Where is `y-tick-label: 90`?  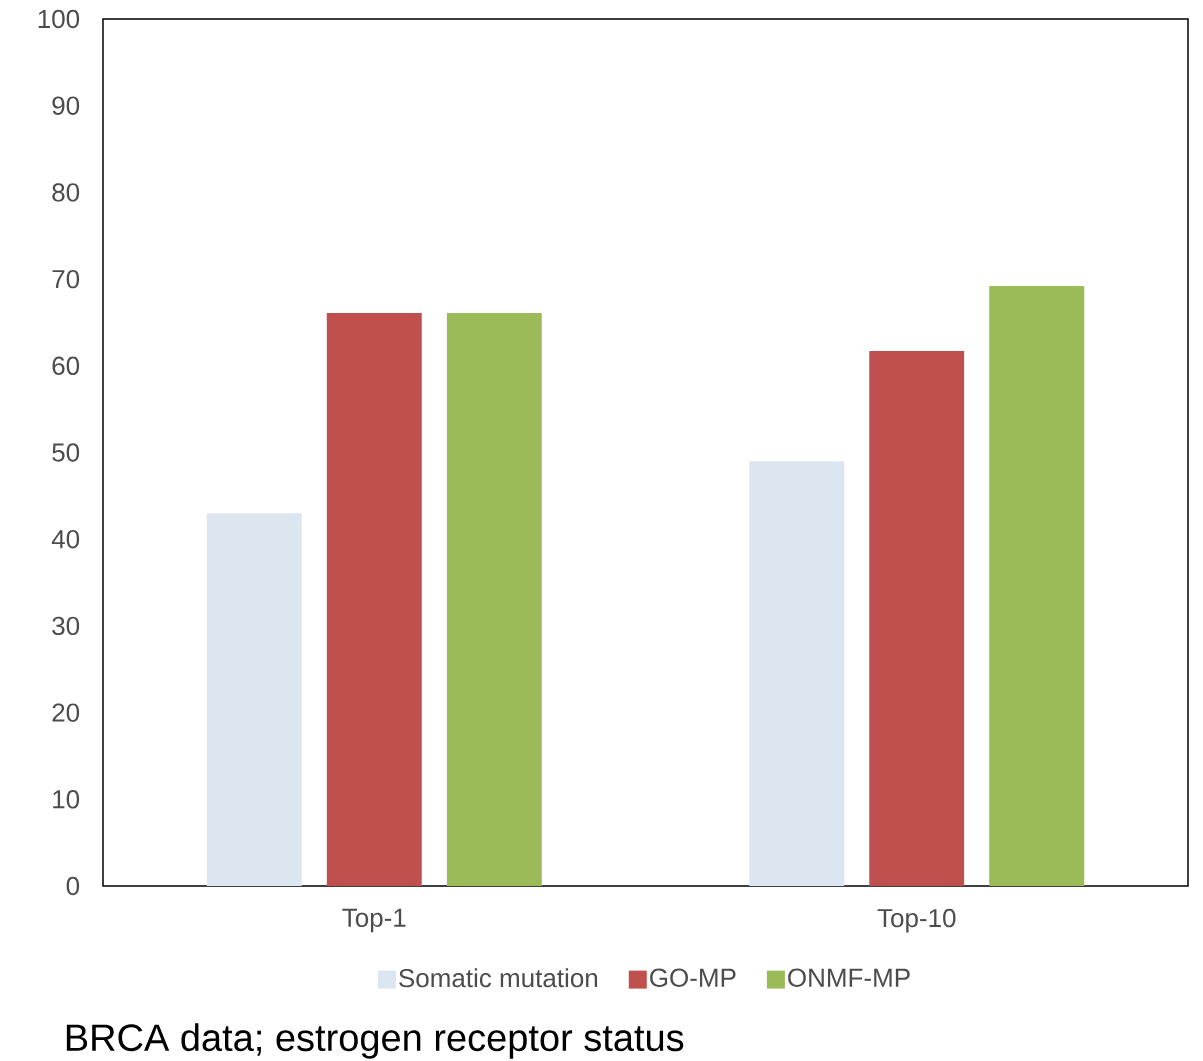 y-tick-label: 90 is located at coordinates (66, 105).